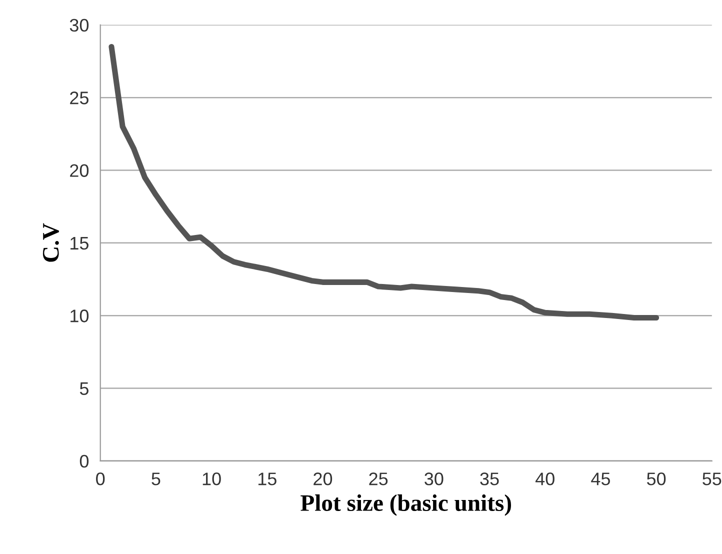  What do you see at coordinates (156, 479) in the screenshot?
I see `x-tick-label: 5` at bounding box center [156, 479].